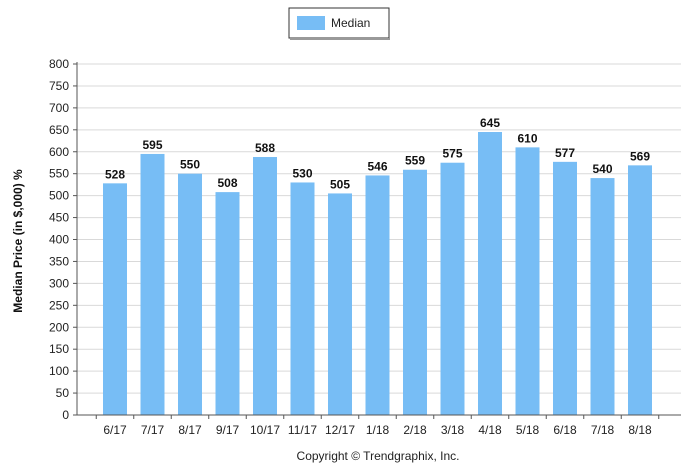 Image resolution: width=699 pixels, height=469 pixels. What do you see at coordinates (350, 23) in the screenshot?
I see `legend-label: Median` at bounding box center [350, 23].